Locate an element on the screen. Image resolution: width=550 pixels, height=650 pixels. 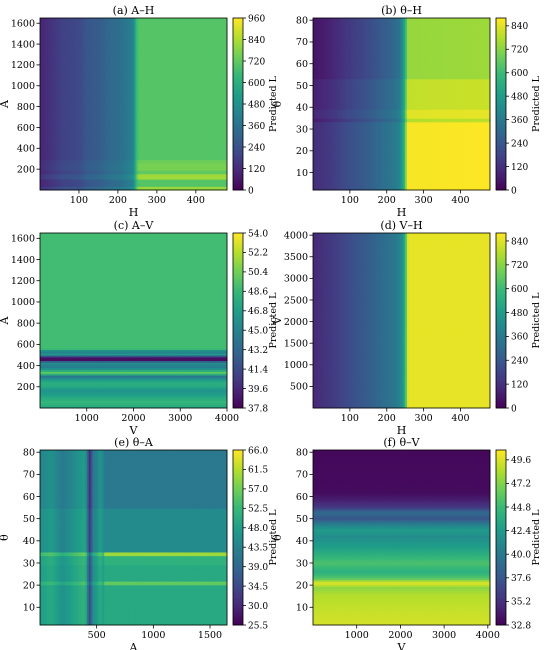
heatmap-cells is located at coordinates (133, 104).